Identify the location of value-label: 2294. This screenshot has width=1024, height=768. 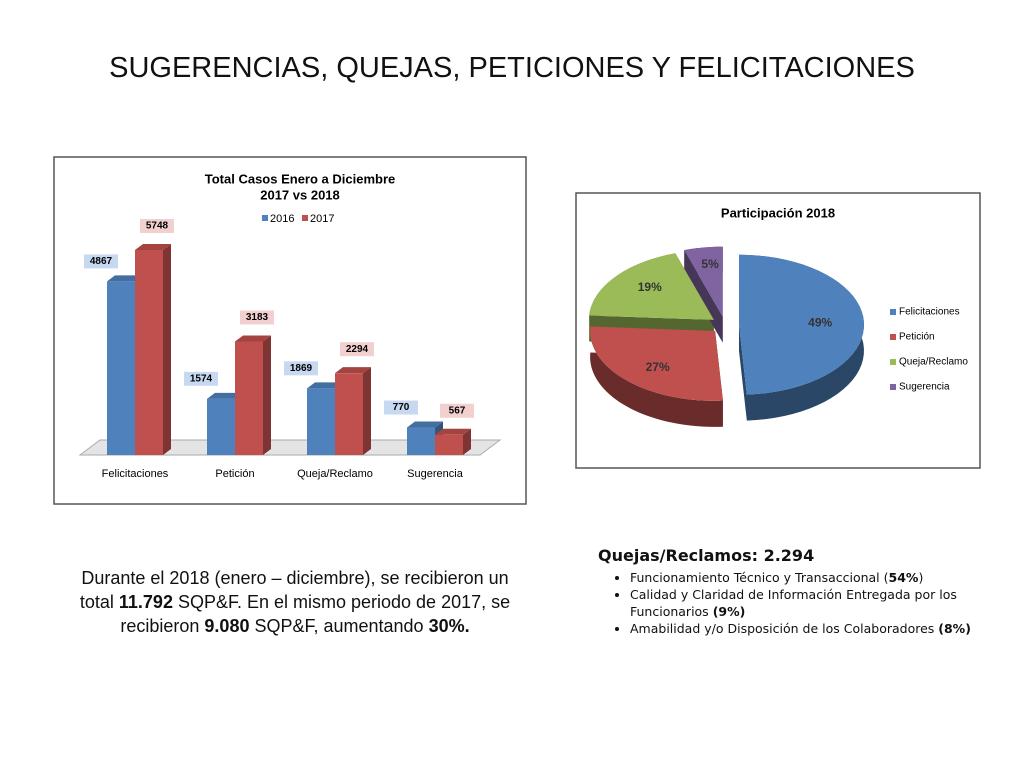
(357, 349).